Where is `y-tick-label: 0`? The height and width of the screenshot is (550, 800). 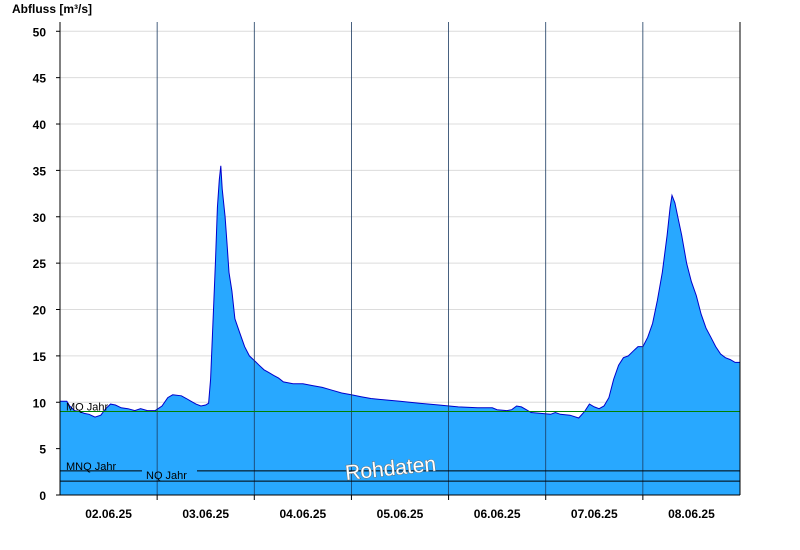 y-tick-label: 0 is located at coordinates (42, 496).